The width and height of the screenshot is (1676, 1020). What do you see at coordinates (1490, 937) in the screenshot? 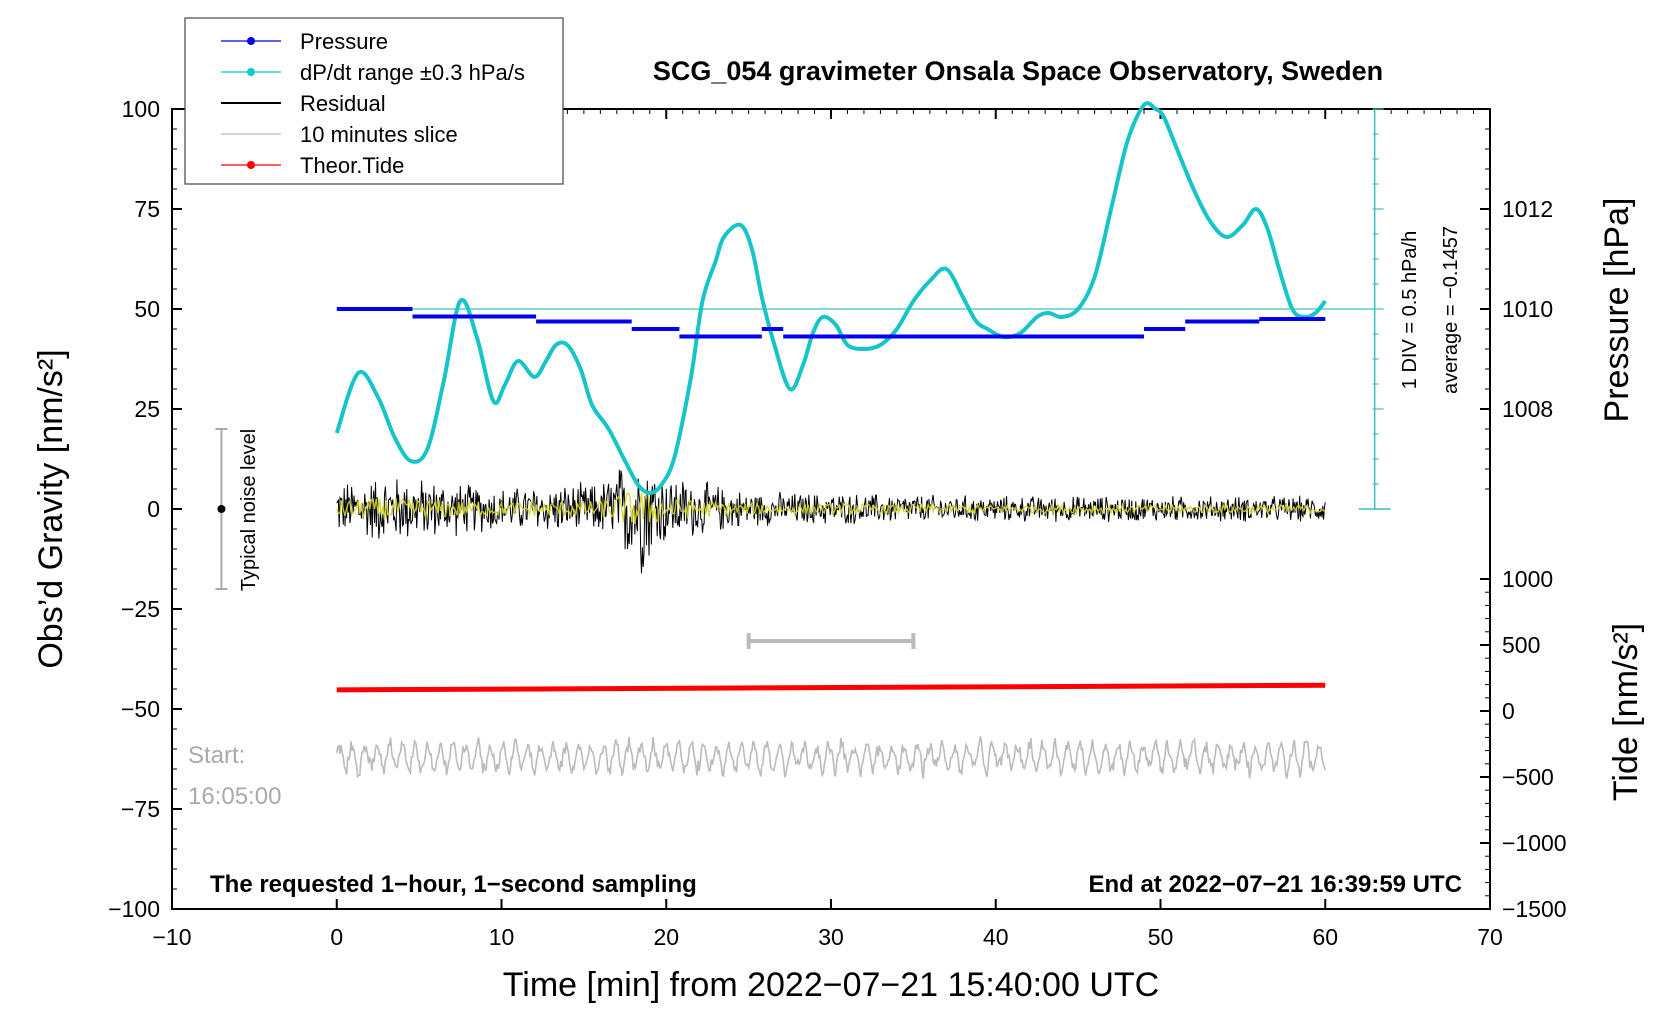
I see `x-tick-label: 70` at bounding box center [1490, 937].